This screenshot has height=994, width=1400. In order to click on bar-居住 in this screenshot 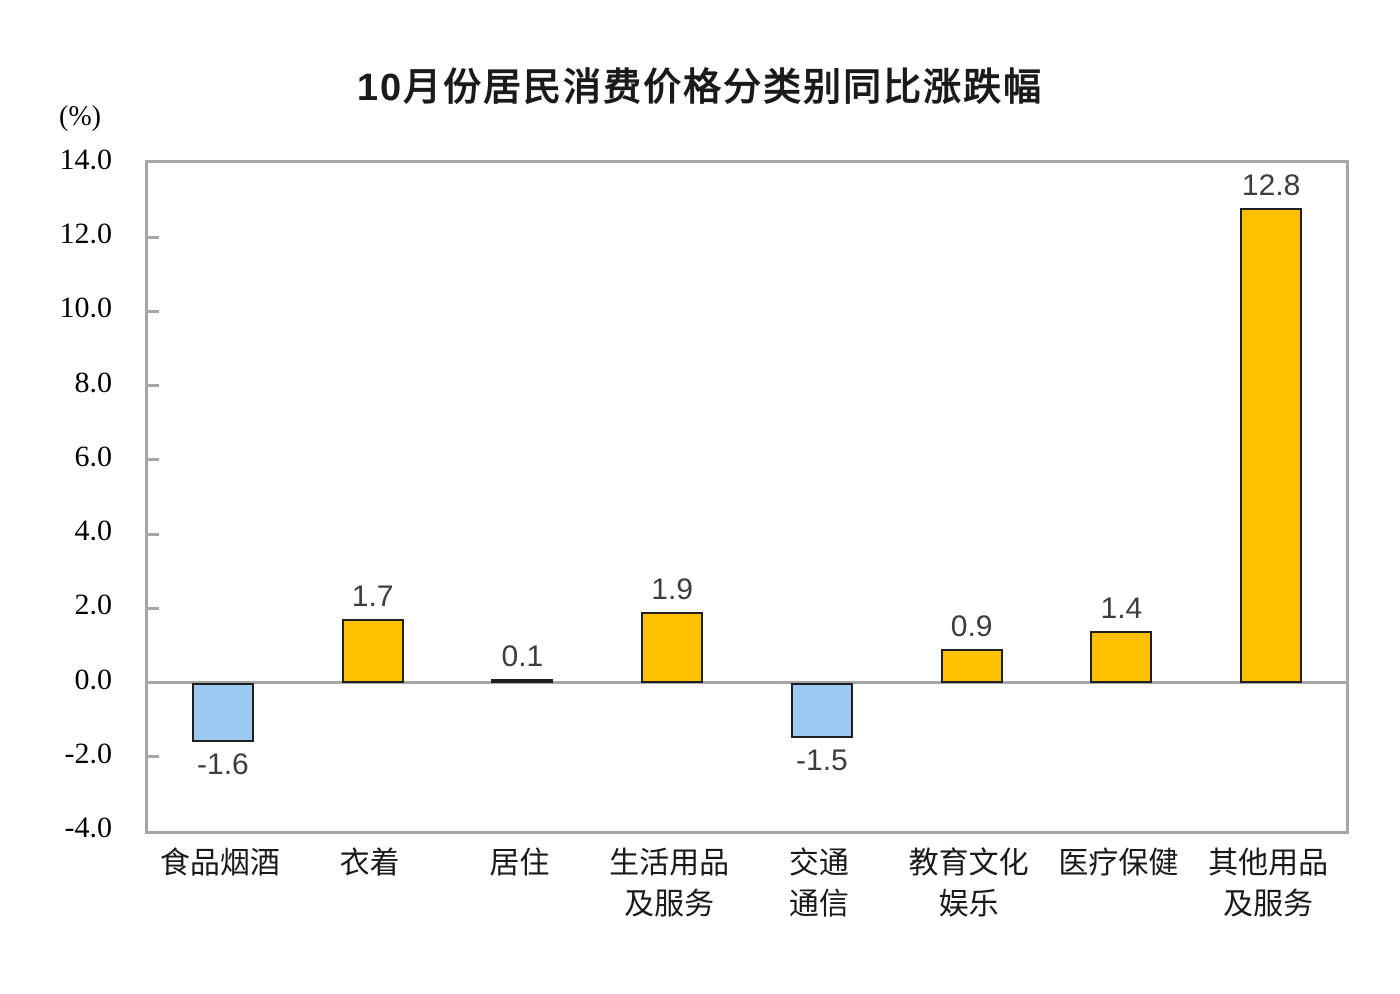, I will do `click(522, 680)`.